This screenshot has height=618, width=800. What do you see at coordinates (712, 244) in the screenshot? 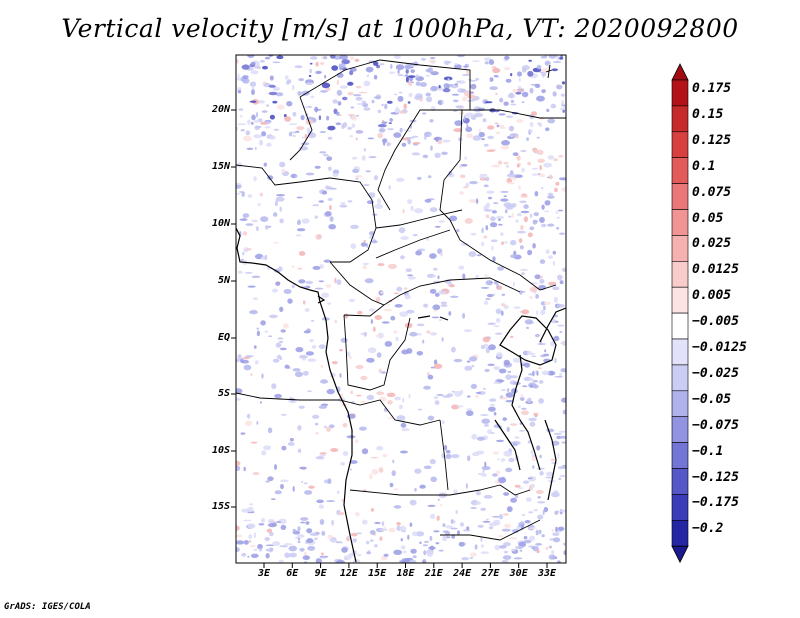
I see `colorbar-label: 0.025` at bounding box center [712, 244].